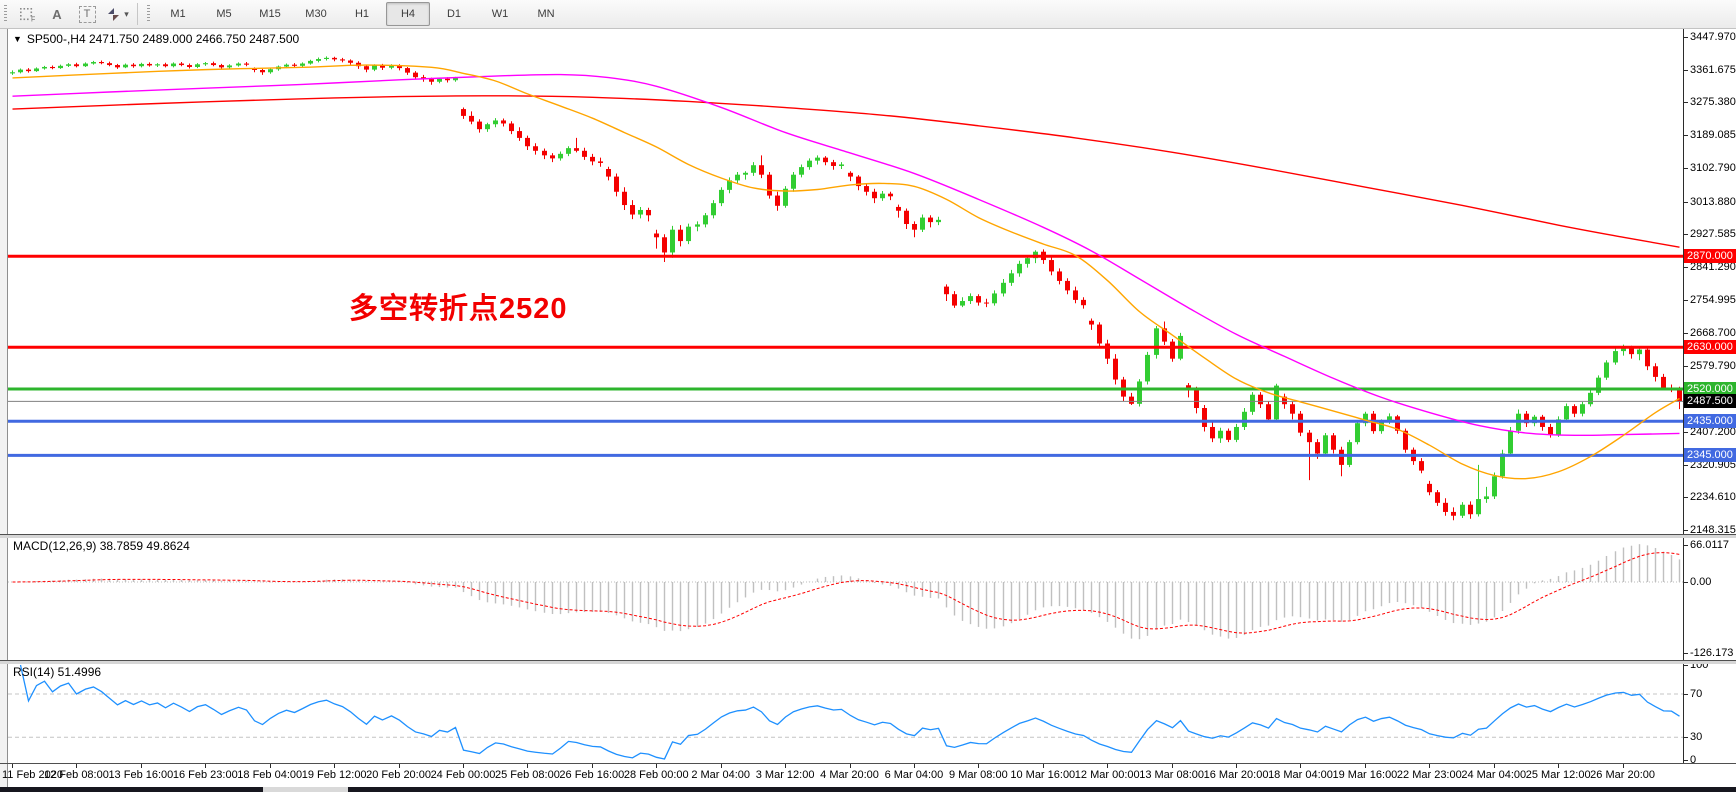 This screenshot has width=1736, height=792. I want to click on macd-rsi-splitter, so click(868, 662).